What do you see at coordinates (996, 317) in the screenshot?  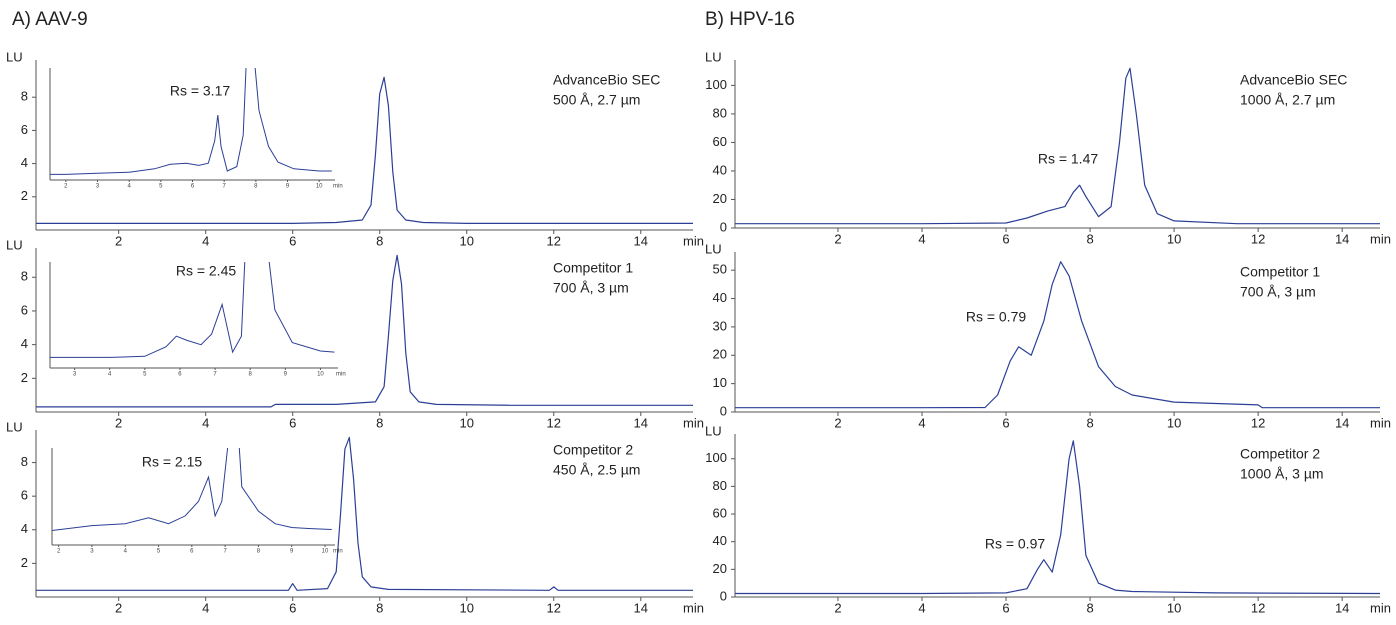 I see `annotation: Rs = 0.79` at bounding box center [996, 317].